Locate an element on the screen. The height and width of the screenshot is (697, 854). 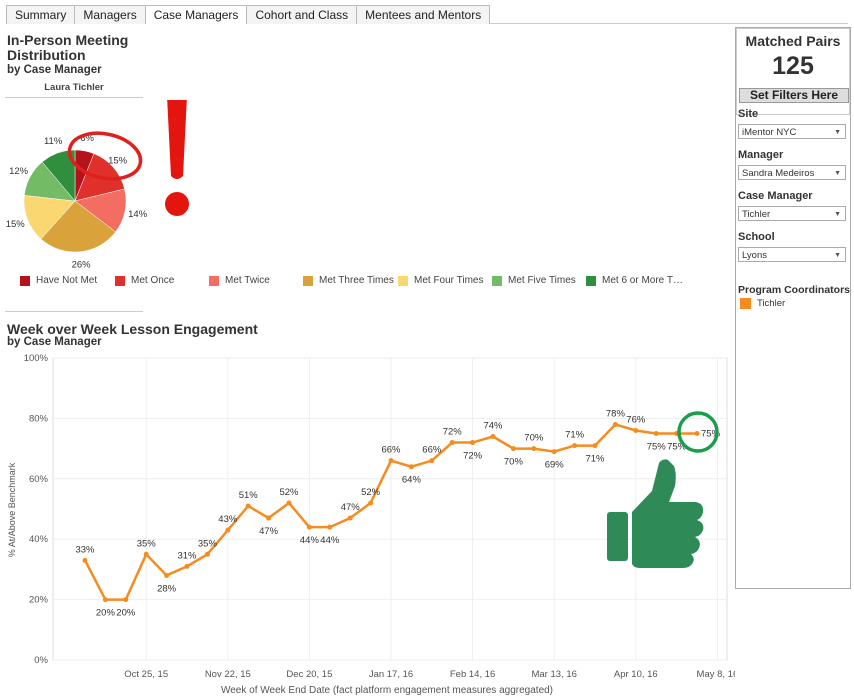
x-tick-label: Oct 25, 15 is located at coordinates (146, 674).